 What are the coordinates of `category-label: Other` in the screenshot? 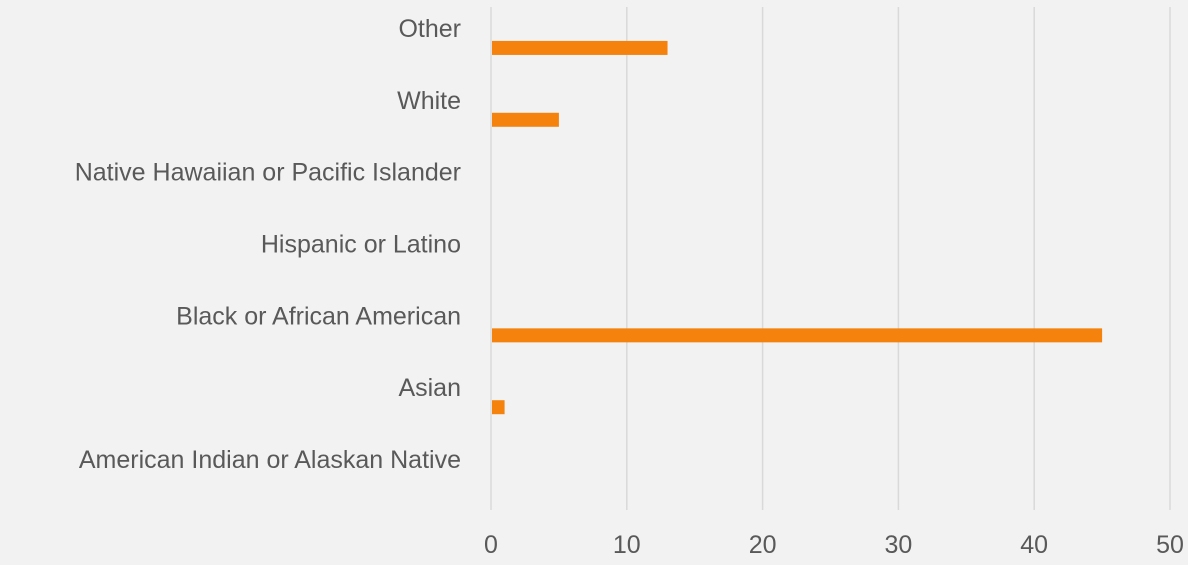 It's located at (429, 29).